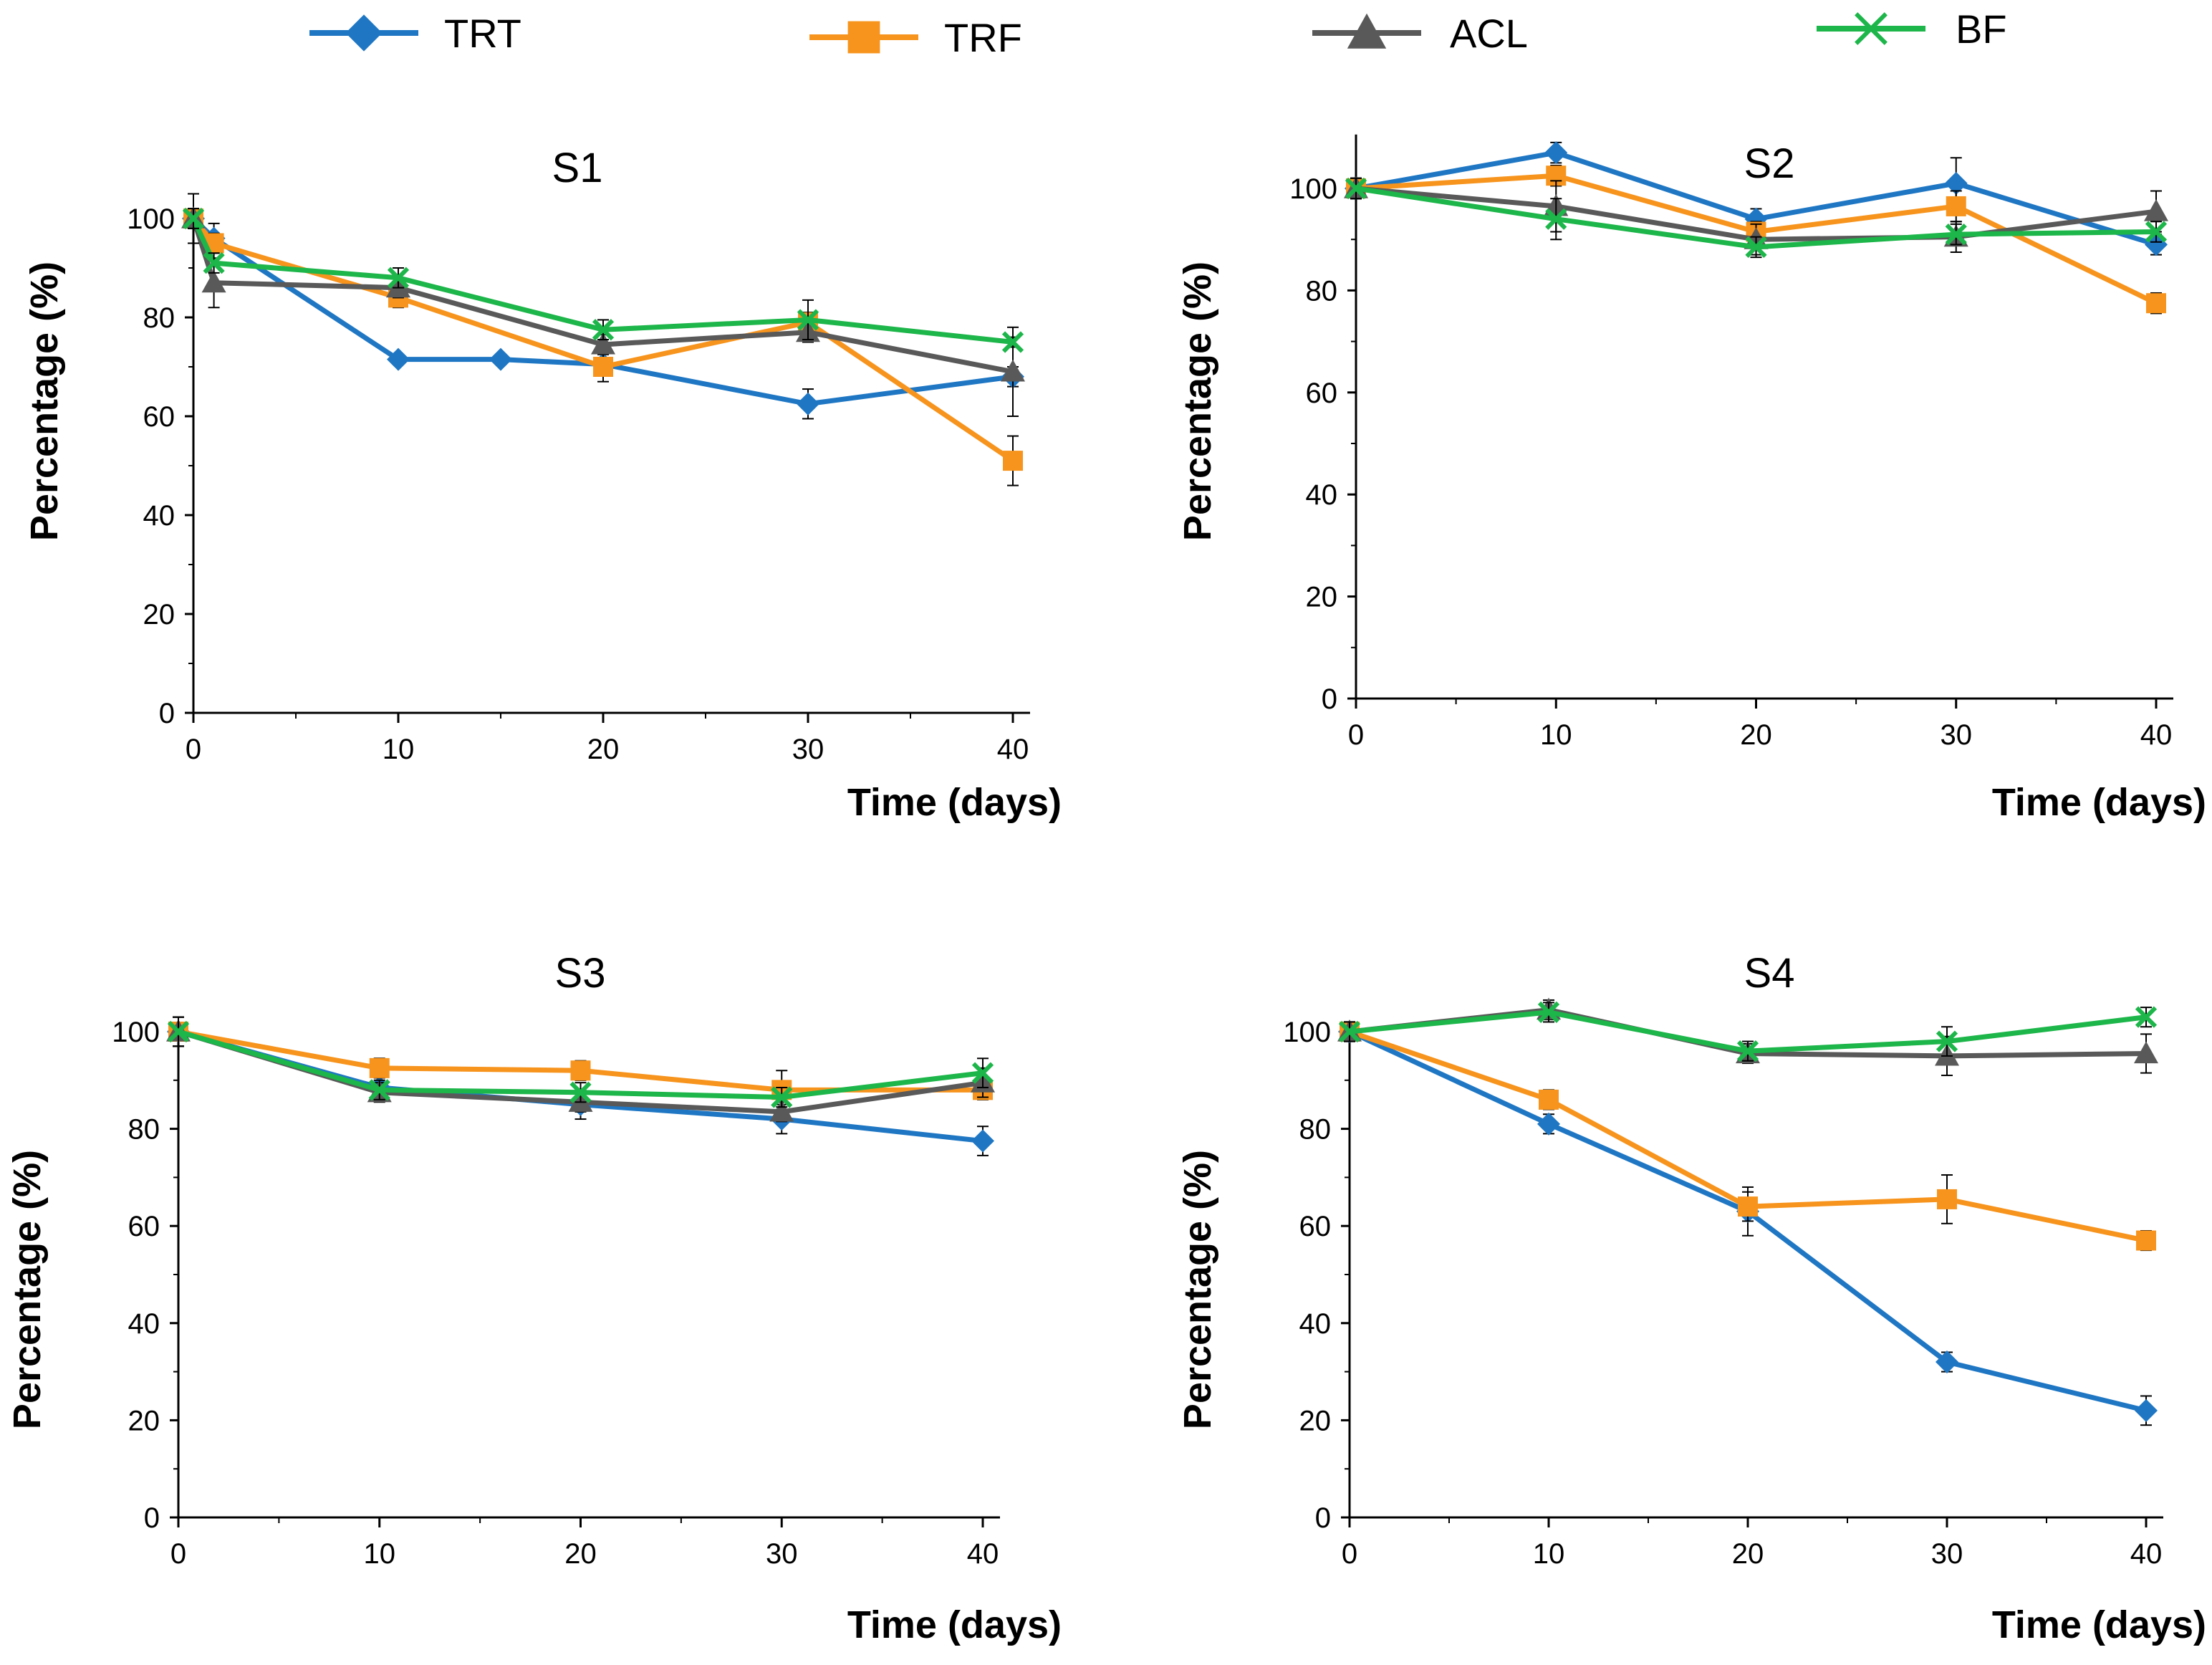 This screenshot has height=1665, width=2212. What do you see at coordinates (1769, 974) in the screenshot?
I see `panel-title: S4` at bounding box center [1769, 974].